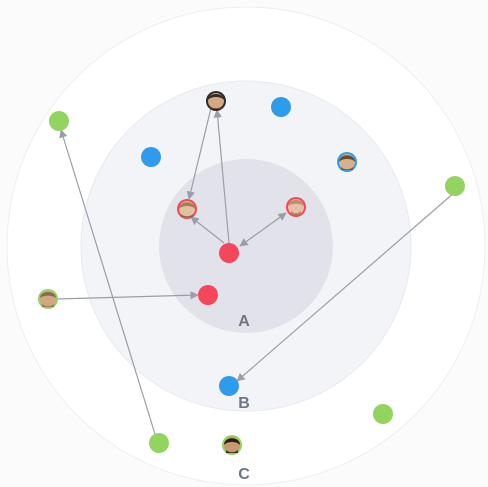 The width and height of the screenshot is (488, 487). I want to click on green-dot-top-left, so click(59, 121).